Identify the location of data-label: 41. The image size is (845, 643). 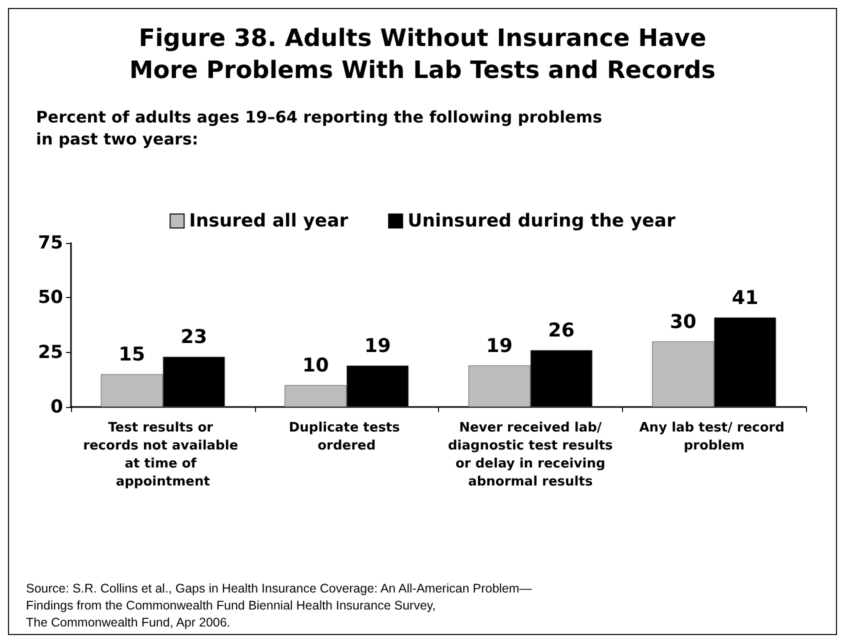
(745, 297).